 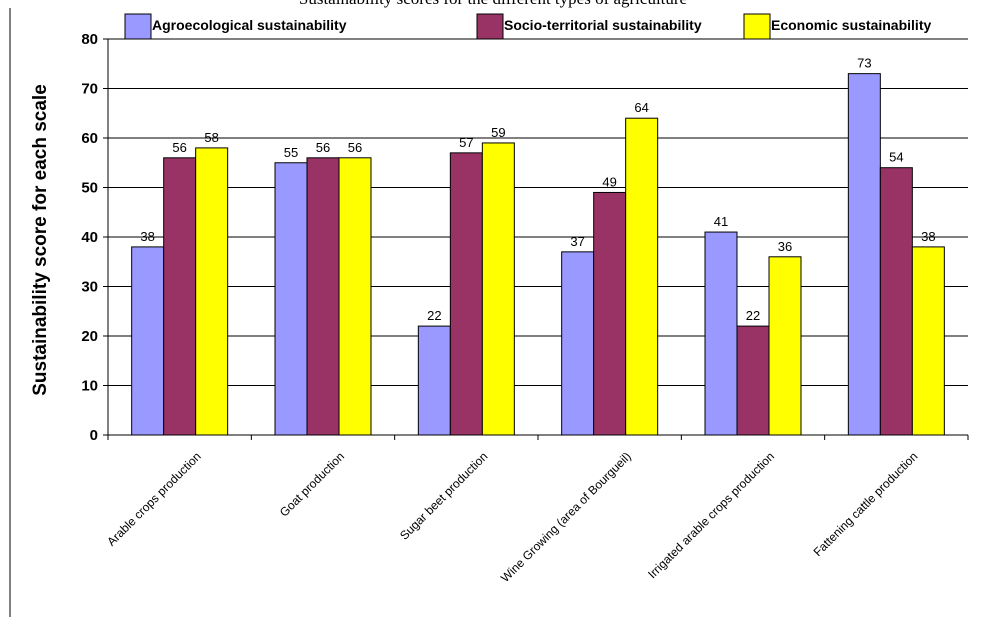 I want to click on legend-label: Agroecological sustainability, so click(x=249, y=25).